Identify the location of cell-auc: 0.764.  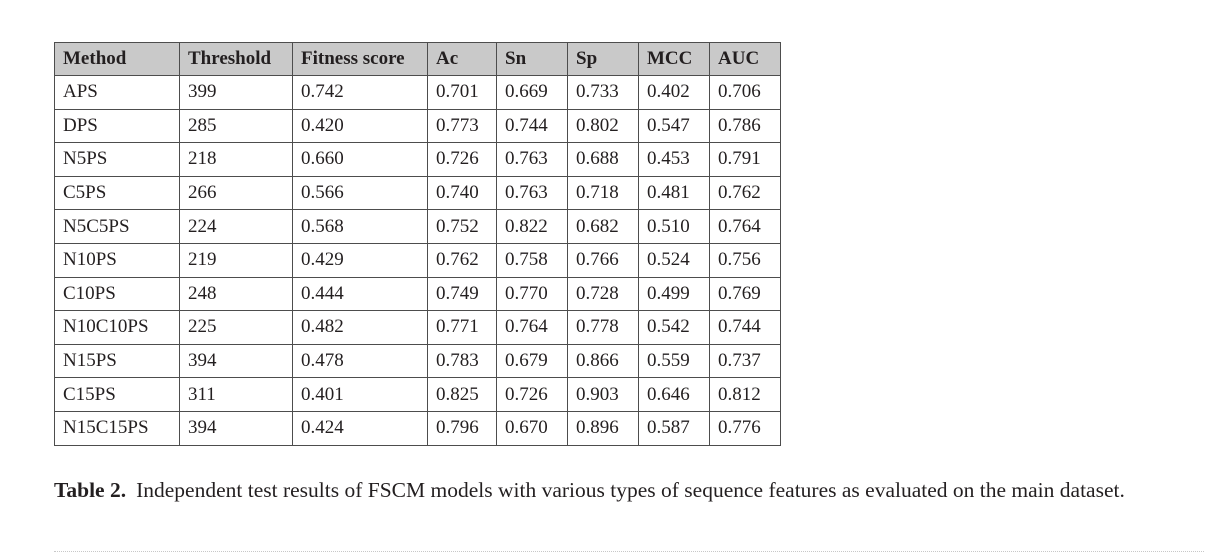
(745, 226).